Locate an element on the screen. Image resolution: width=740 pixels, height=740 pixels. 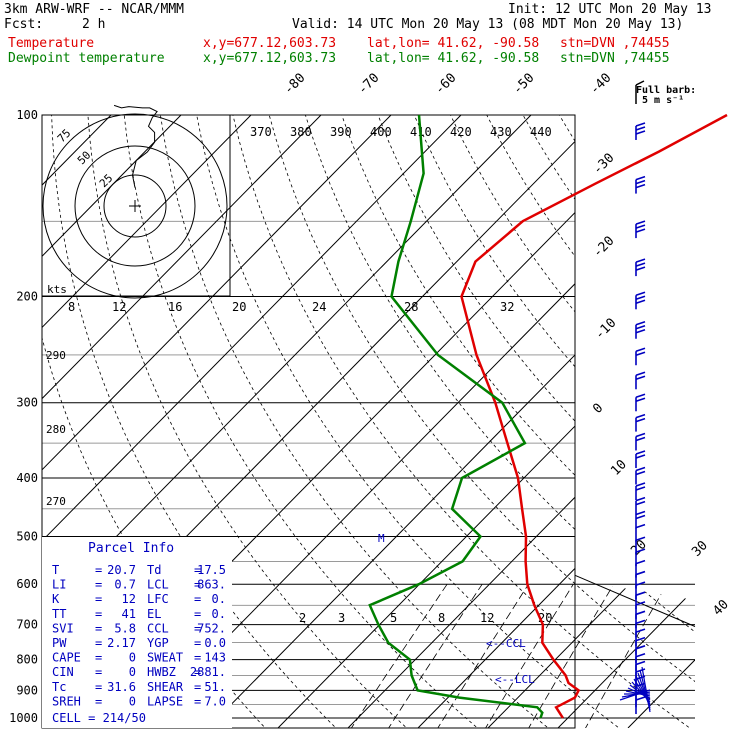
init-time: Init: 12 UTC Mon 20 May 13 is located at coordinates (610, 9).